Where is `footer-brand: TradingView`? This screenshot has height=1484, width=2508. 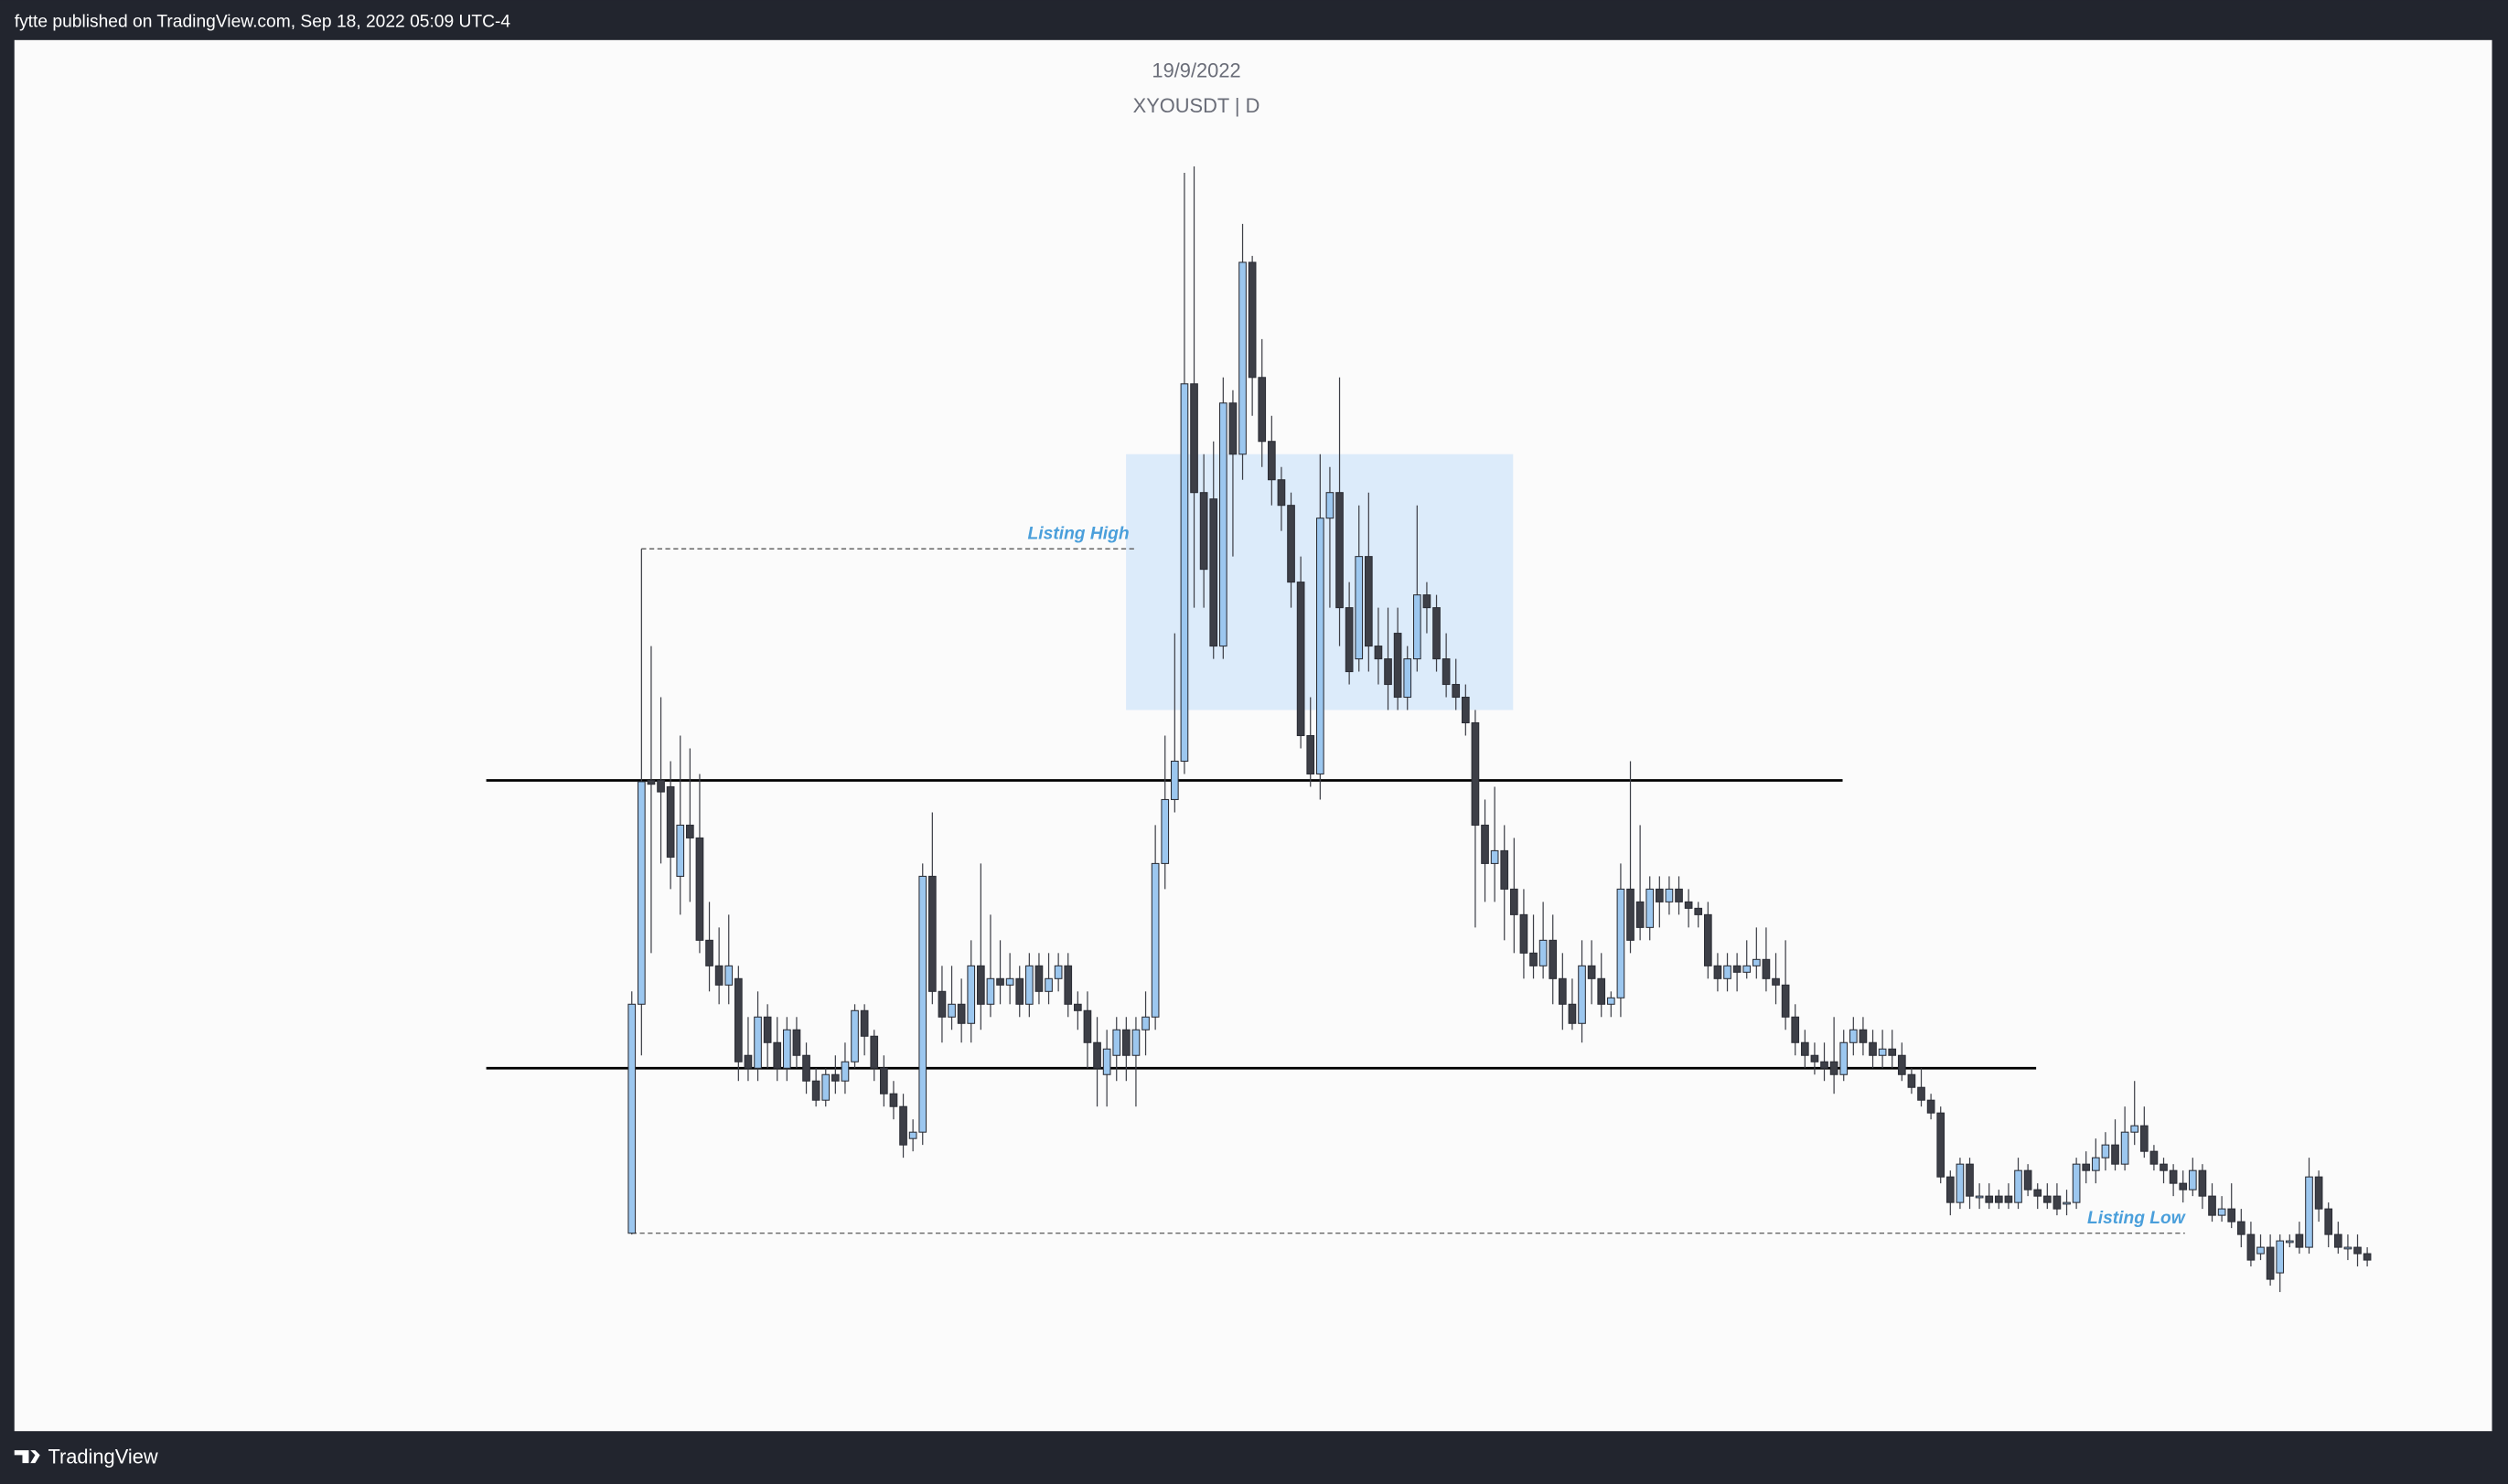 footer-brand: TradingView is located at coordinates (102, 1457).